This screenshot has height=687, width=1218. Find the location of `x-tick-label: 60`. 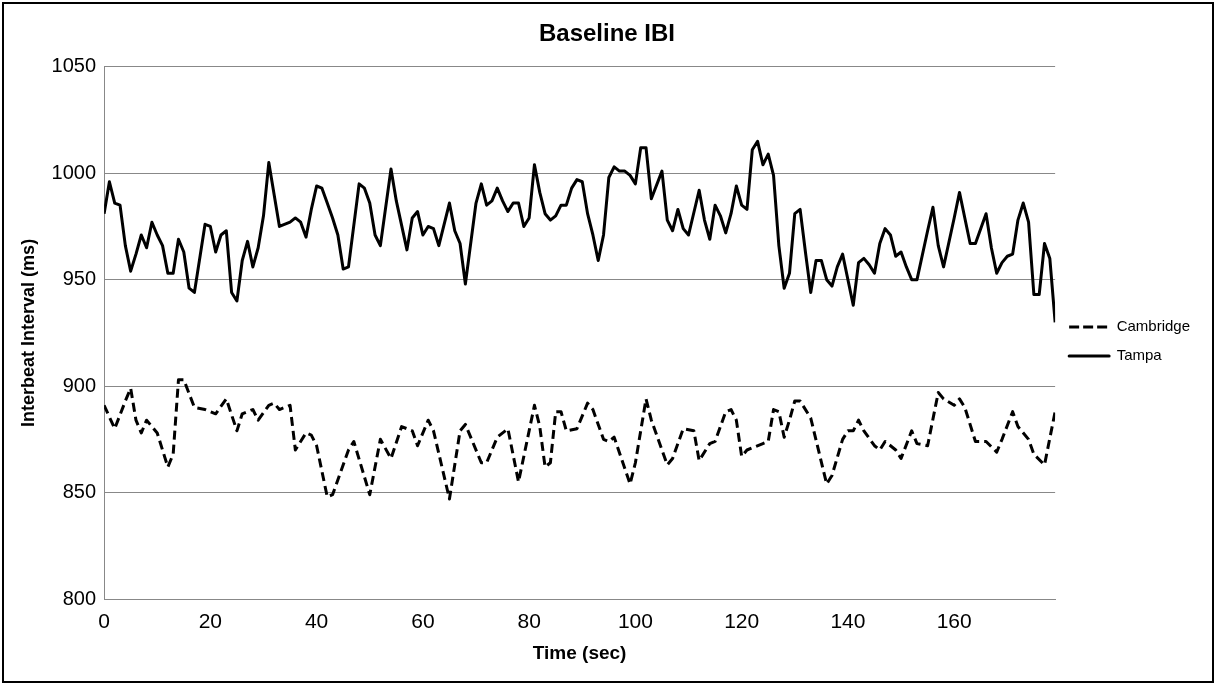

x-tick-label: 60 is located at coordinates (423, 621).